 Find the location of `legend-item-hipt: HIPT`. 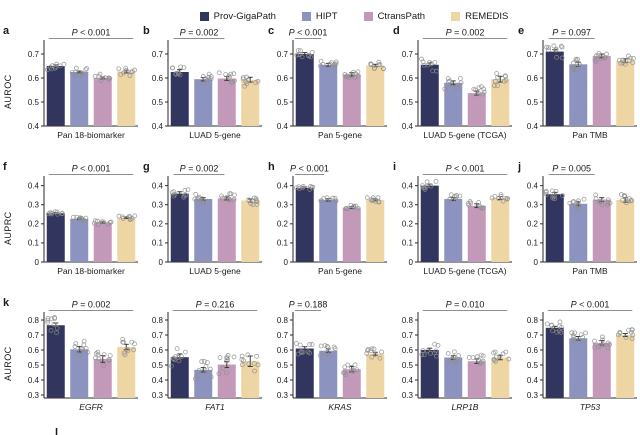

legend-item-hipt: HIPT is located at coordinates (319, 16).